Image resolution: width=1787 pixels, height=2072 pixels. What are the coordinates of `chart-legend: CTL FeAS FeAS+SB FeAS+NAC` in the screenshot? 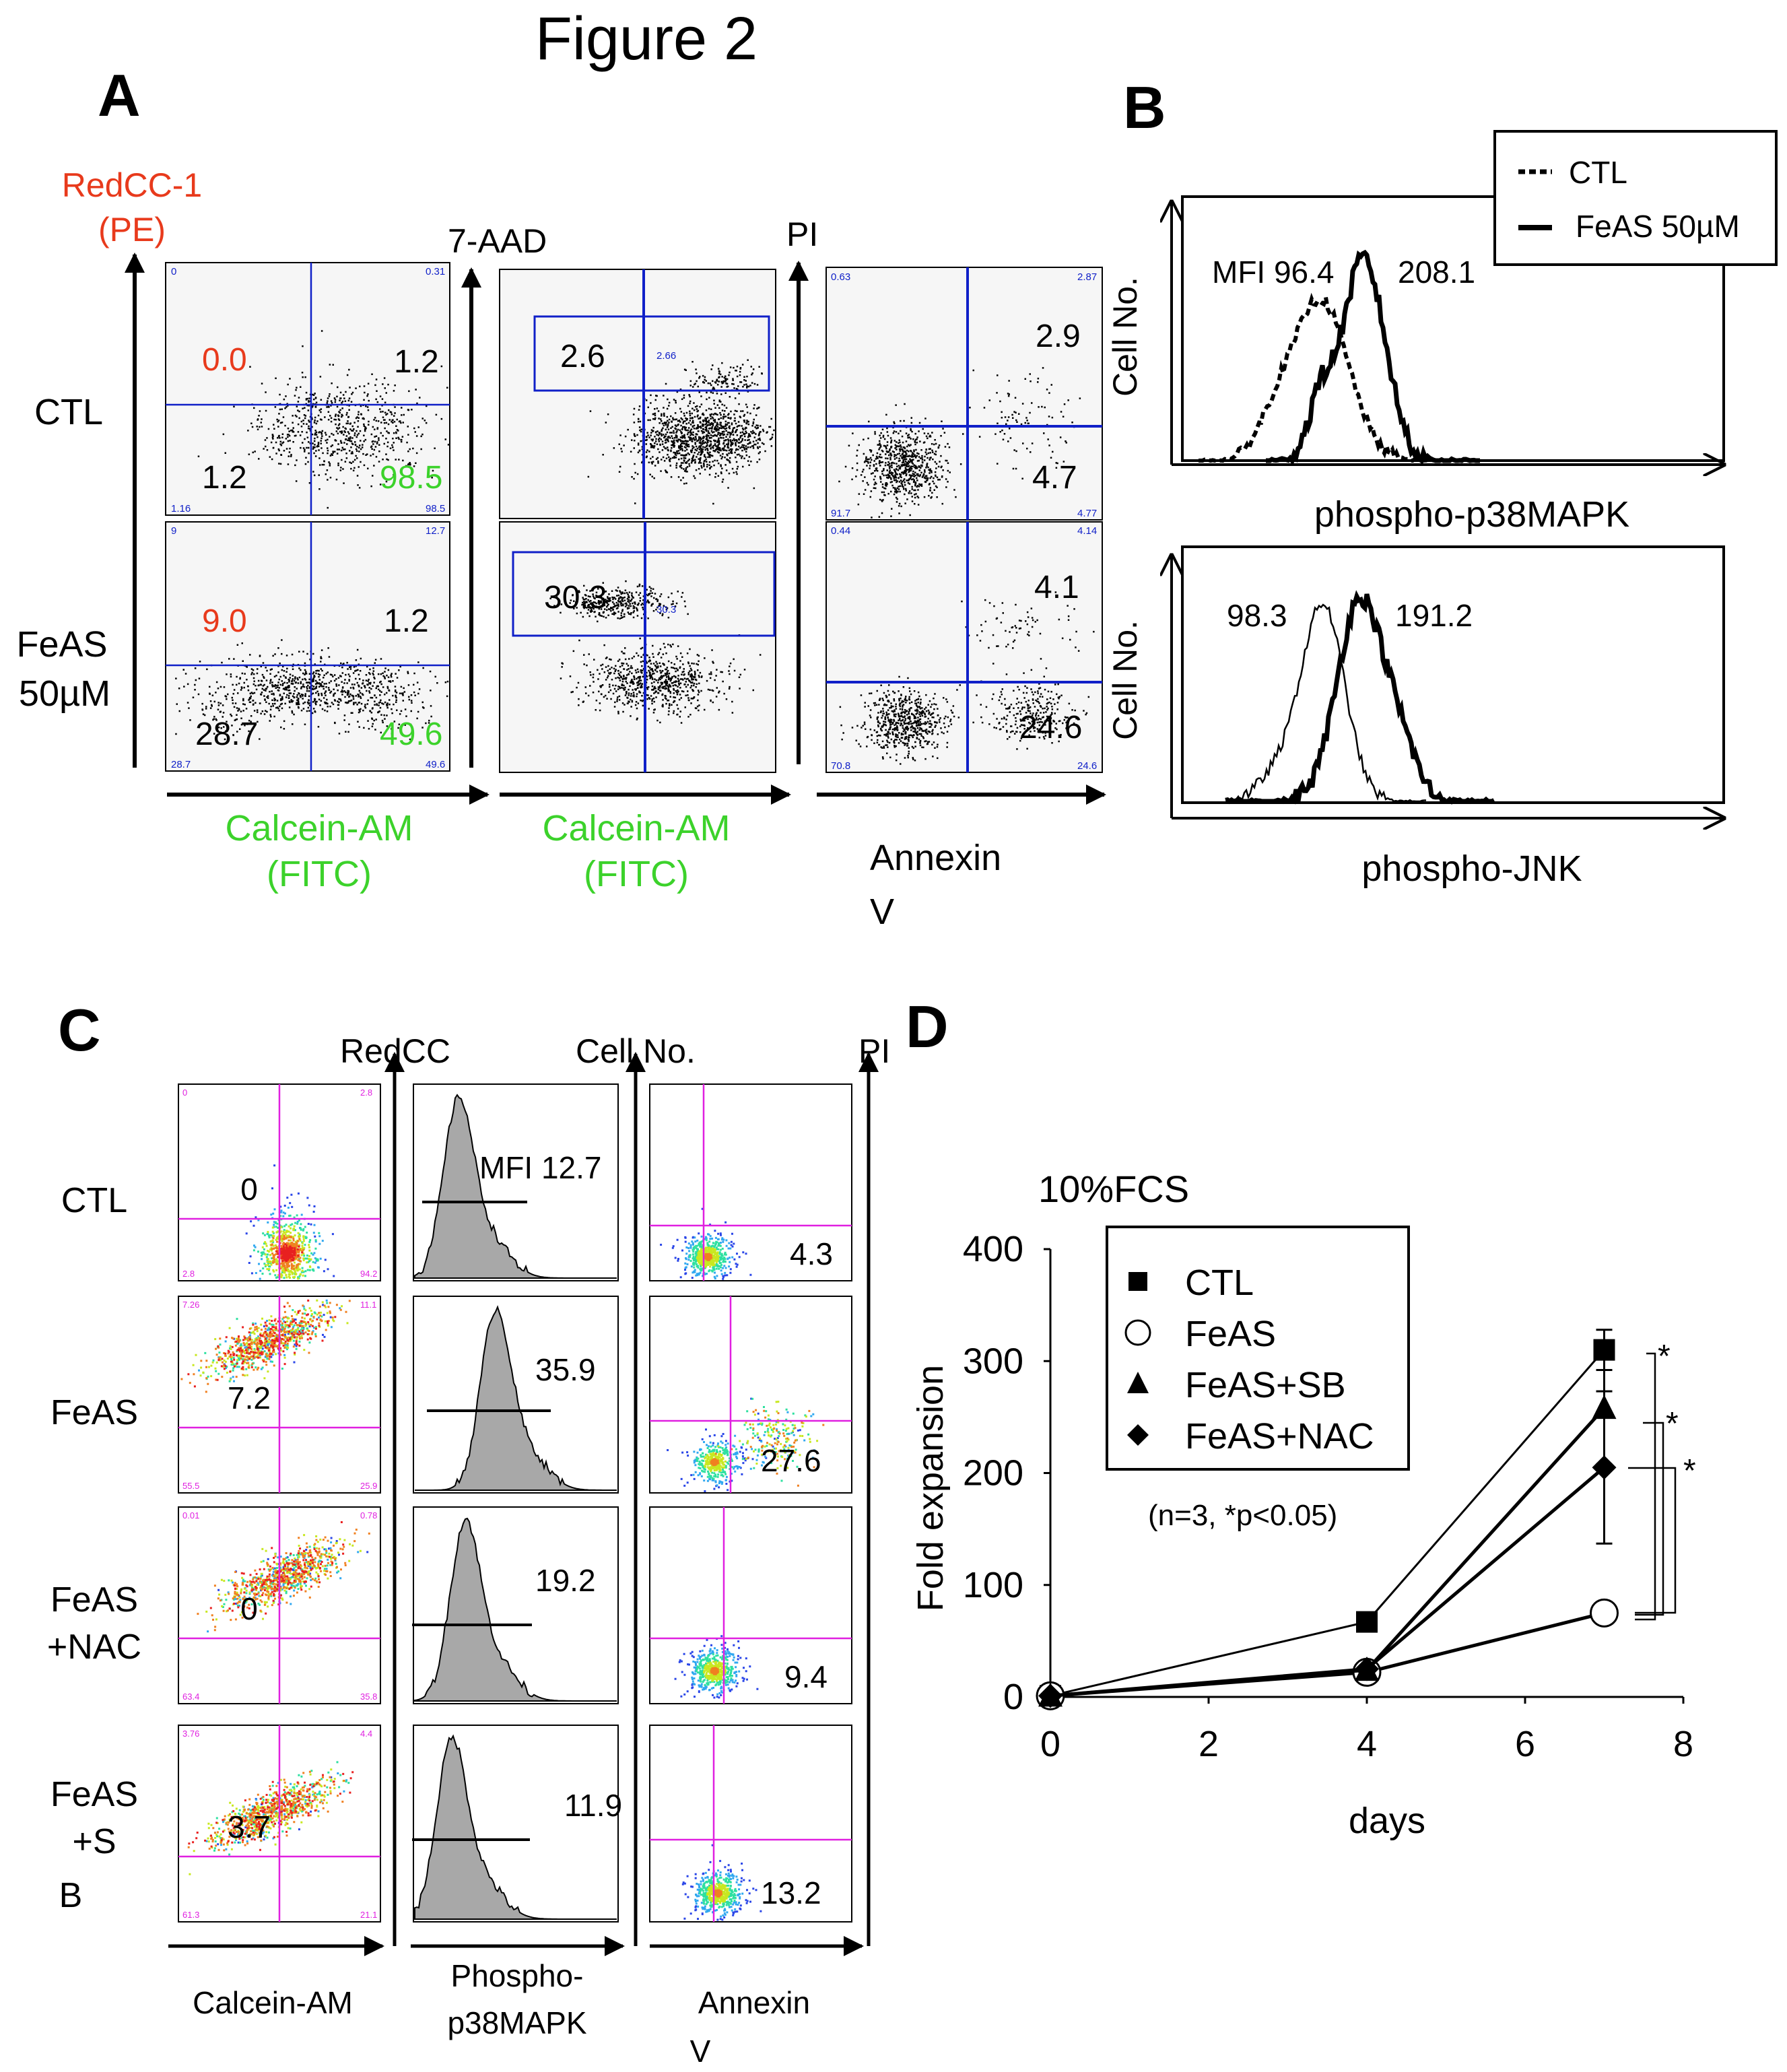 It's located at (1249, 1360).